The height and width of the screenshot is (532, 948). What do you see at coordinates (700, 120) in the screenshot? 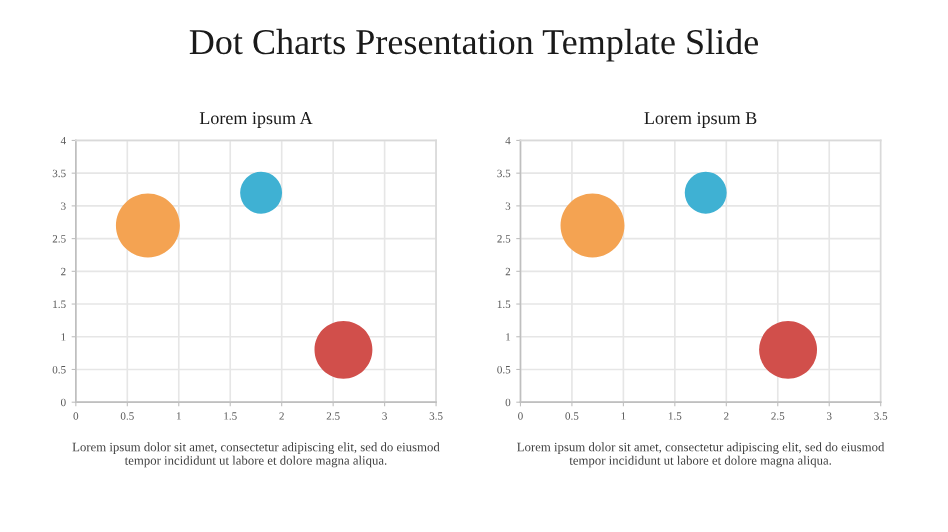
I see `chart-title: Lorem ipsum B` at bounding box center [700, 120].